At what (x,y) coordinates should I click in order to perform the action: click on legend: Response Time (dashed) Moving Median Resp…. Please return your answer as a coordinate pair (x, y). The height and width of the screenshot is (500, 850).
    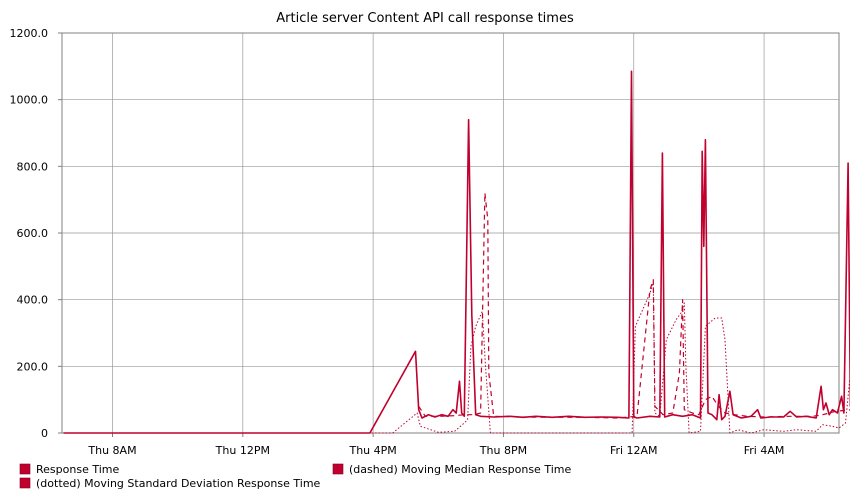
    Looking at the image, I should click on (295, 476).